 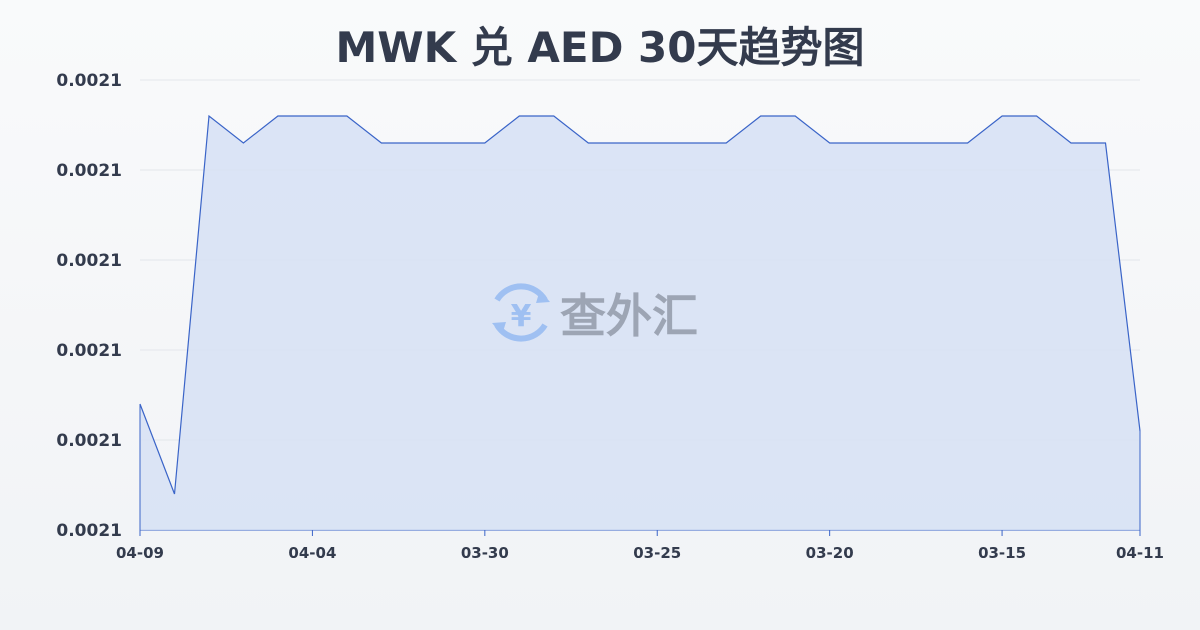 I want to click on x-tick-label: 04-04, so click(x=312, y=553).